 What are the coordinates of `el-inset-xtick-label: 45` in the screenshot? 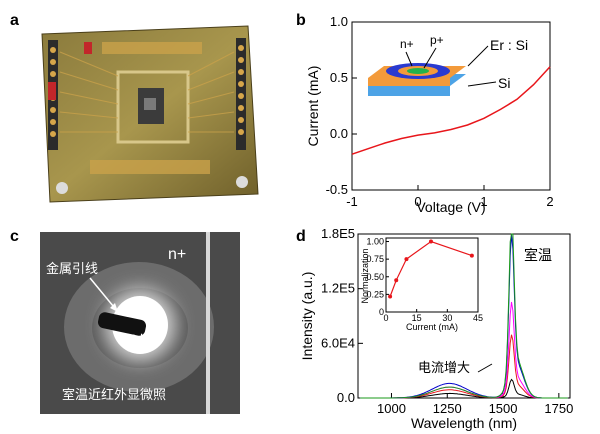 It's located at (478, 318).